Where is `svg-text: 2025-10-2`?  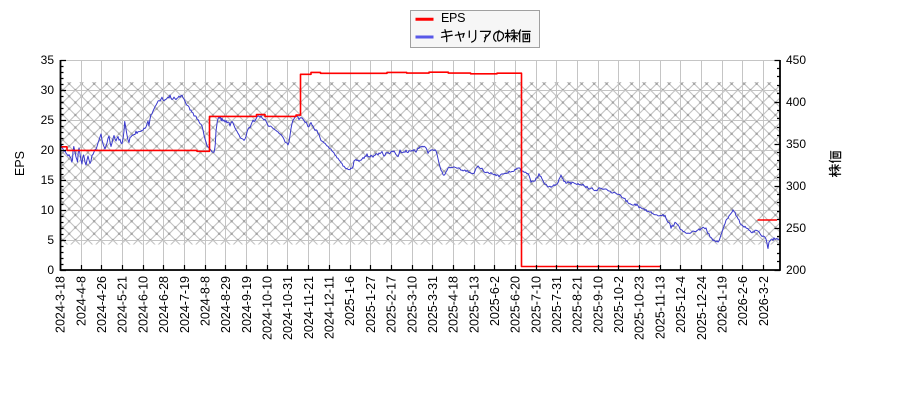 svg-text: 2025-10-2 is located at coordinates (619, 304).